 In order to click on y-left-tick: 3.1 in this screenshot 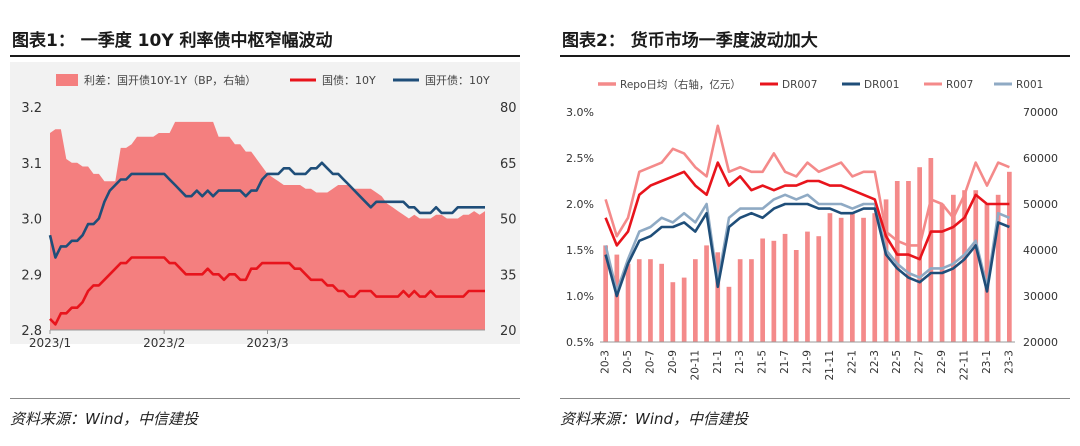, I will do `click(31, 164)`.